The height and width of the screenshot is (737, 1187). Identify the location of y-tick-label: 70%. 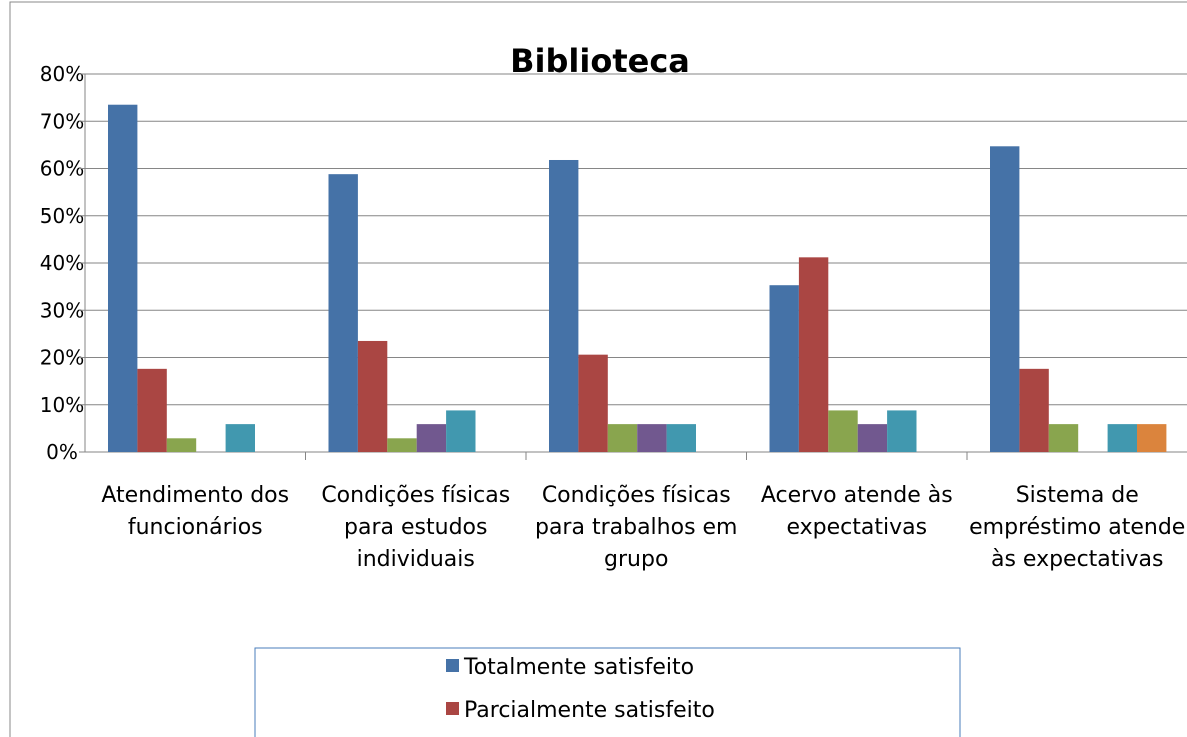
(62, 121).